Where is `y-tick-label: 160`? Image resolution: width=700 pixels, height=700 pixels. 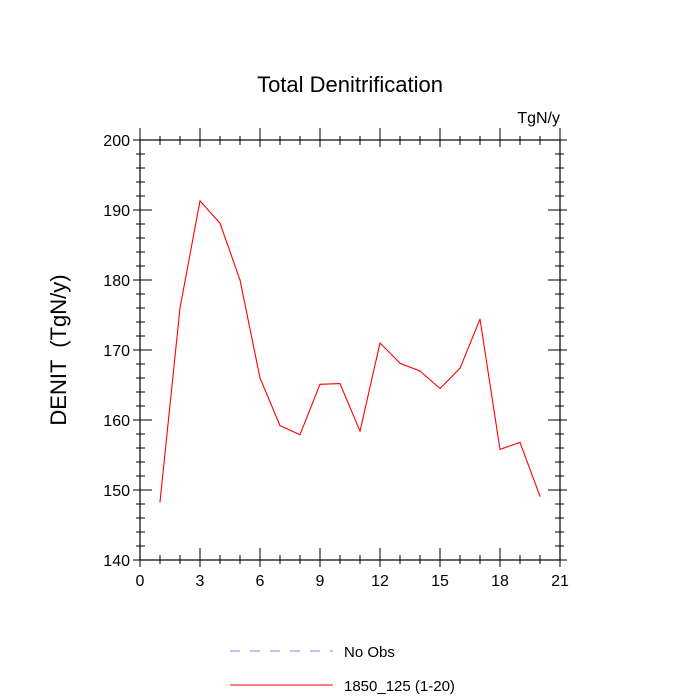 y-tick-label: 160 is located at coordinates (116, 421).